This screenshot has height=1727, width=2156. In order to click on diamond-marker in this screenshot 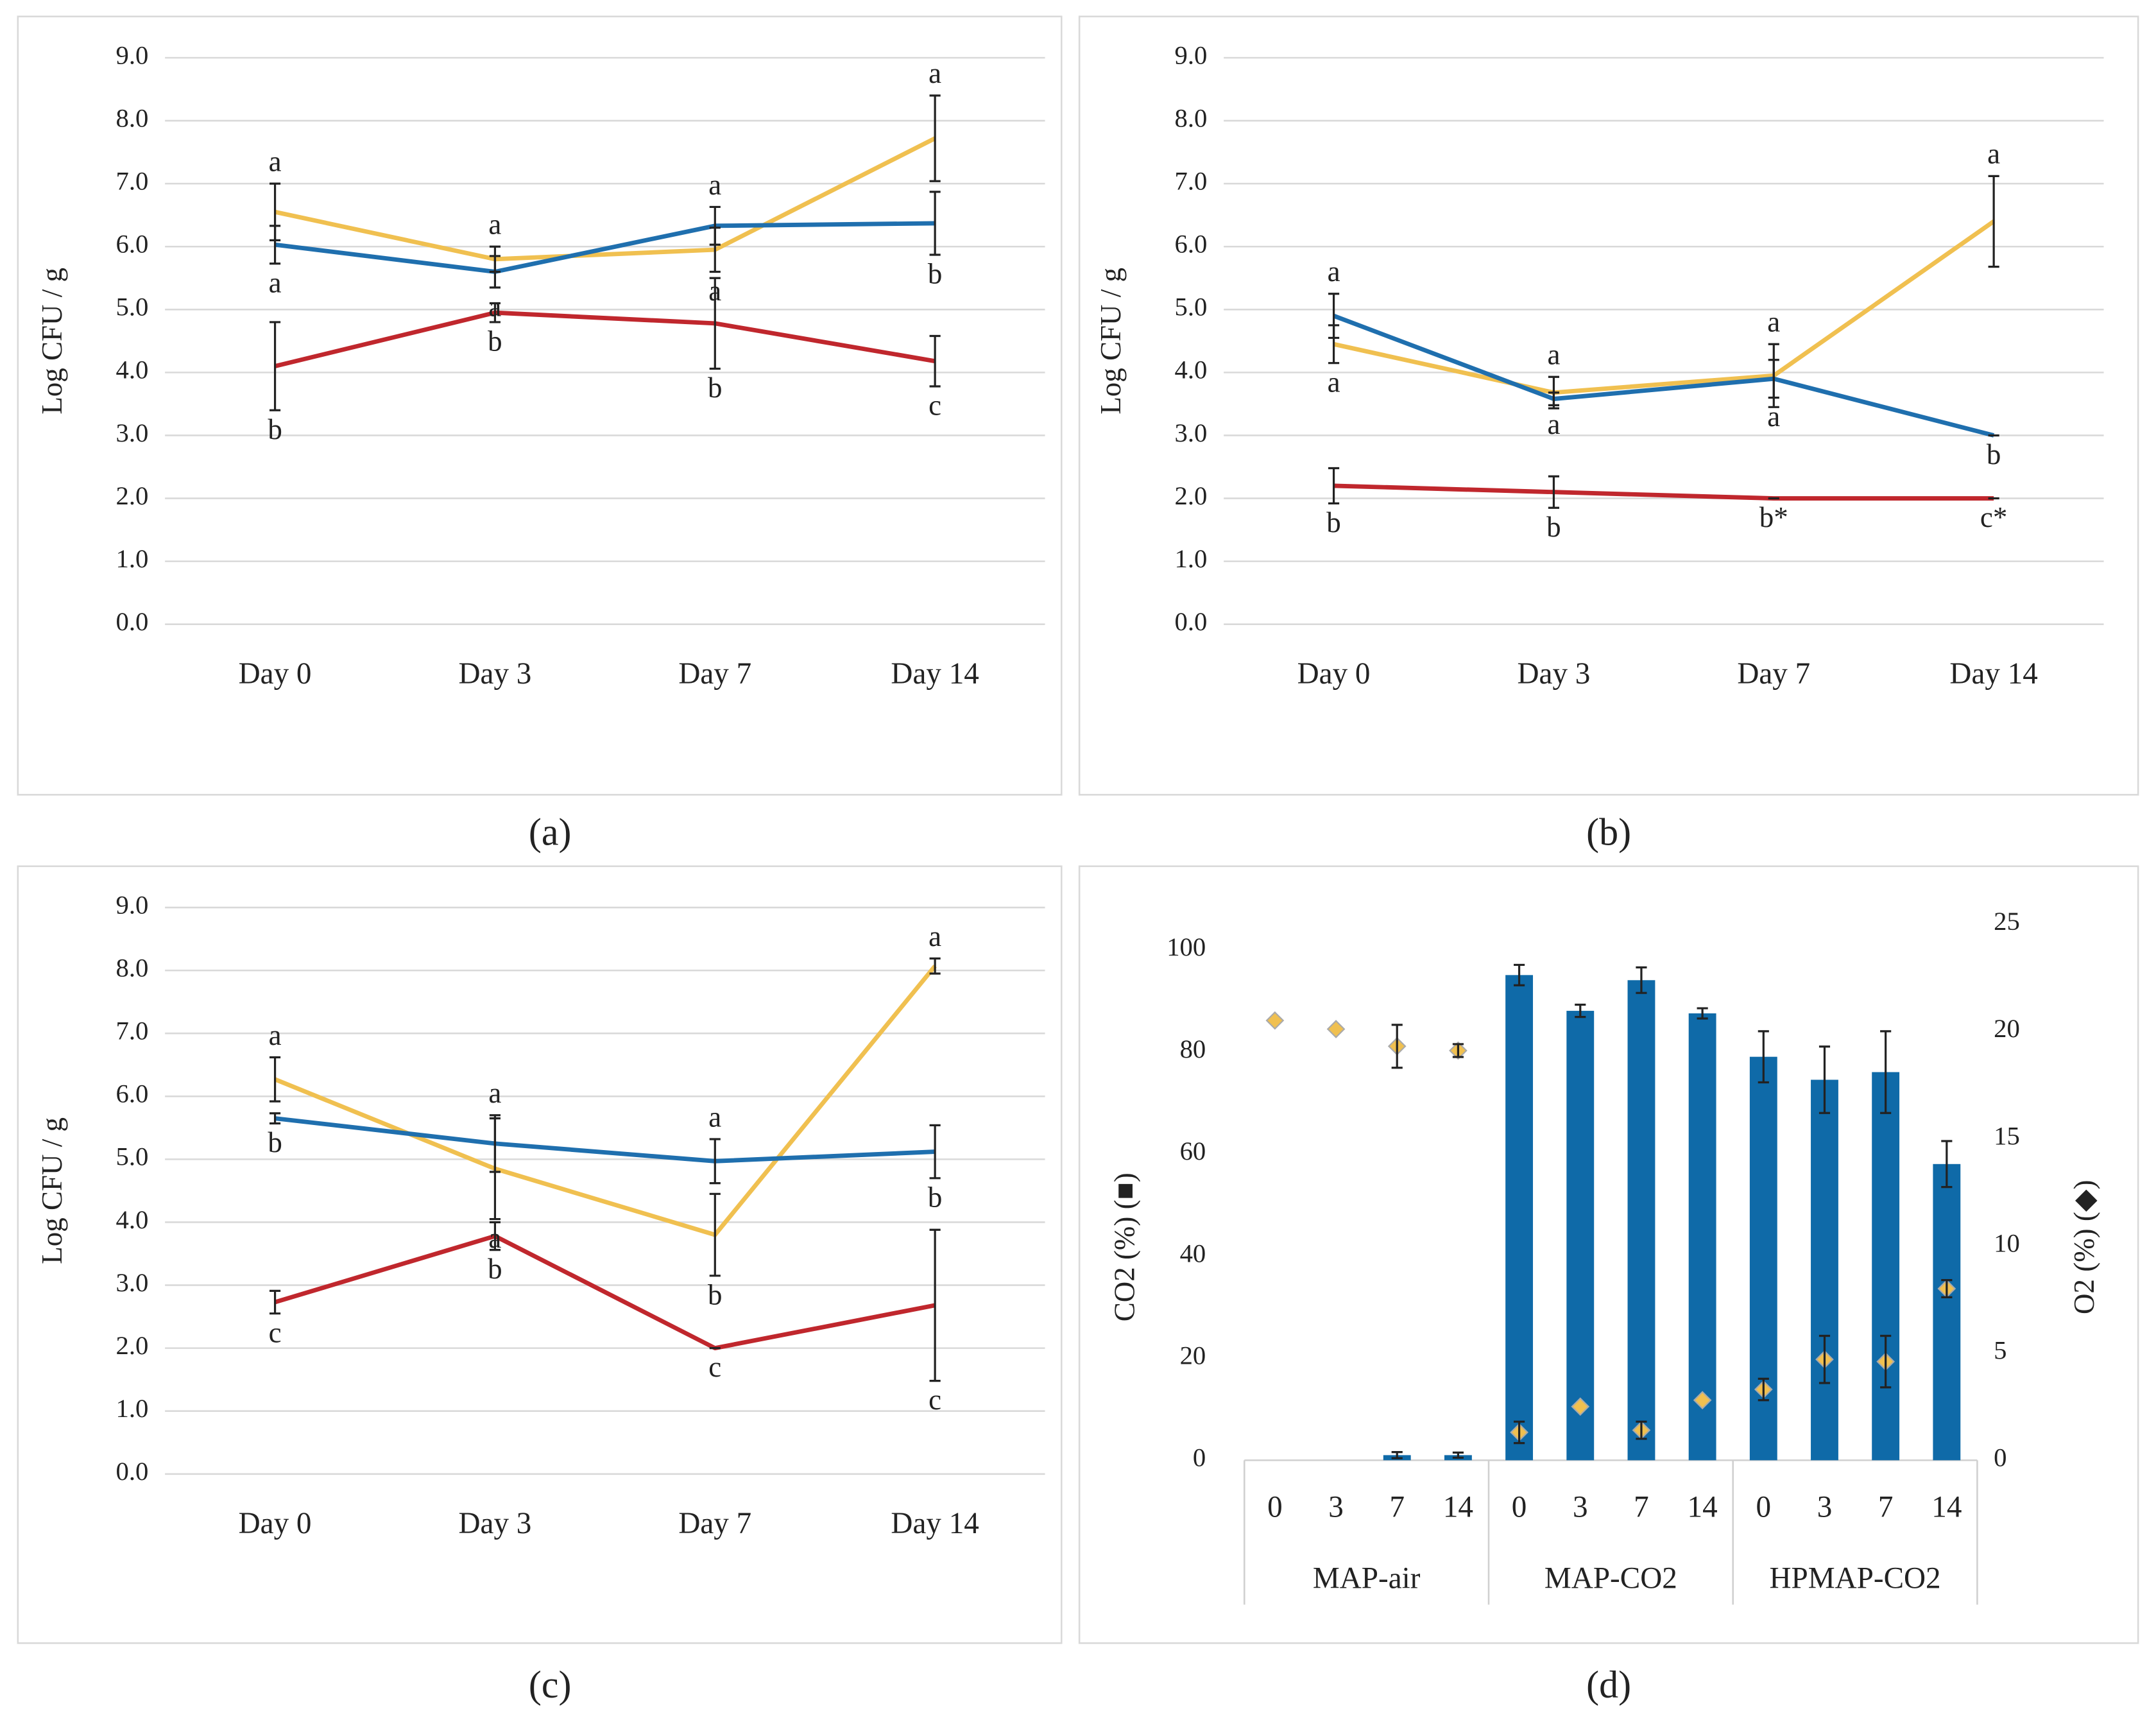, I will do `click(1275, 1020)`.